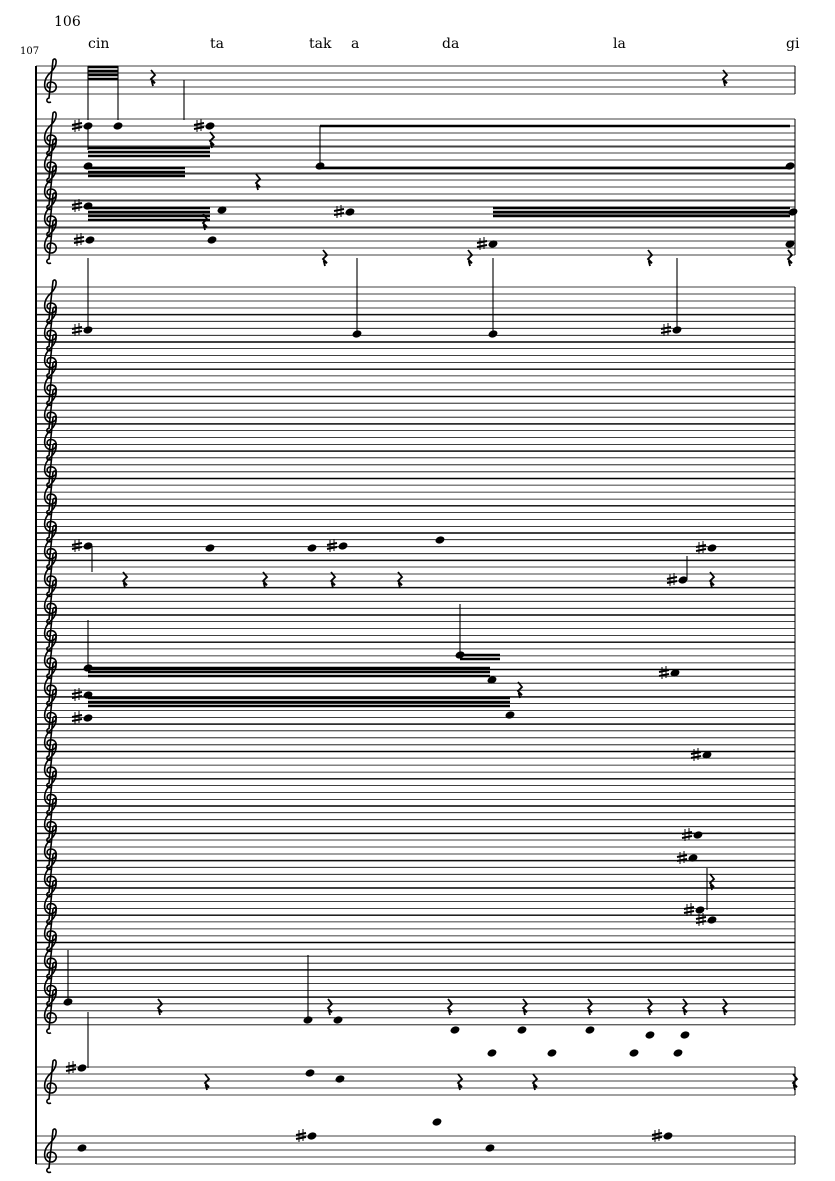 This screenshot has height=1181, width=835. Describe the element at coordinates (451, 44) in the screenshot. I see `lyric-syllable: da` at that location.